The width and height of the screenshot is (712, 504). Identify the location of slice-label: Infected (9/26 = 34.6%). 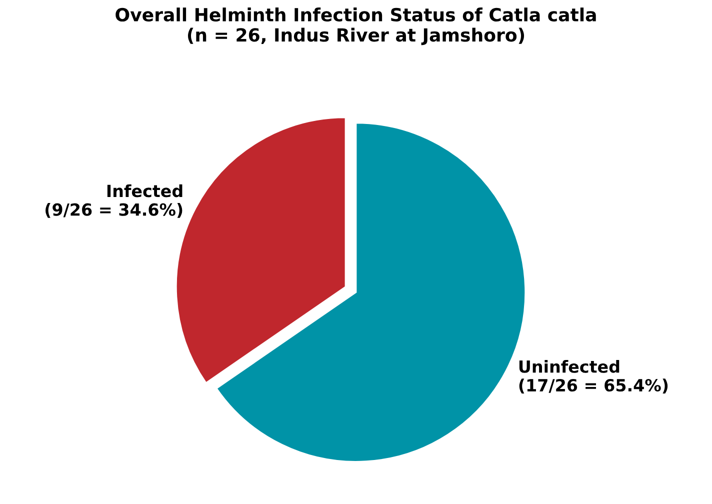
(114, 201).